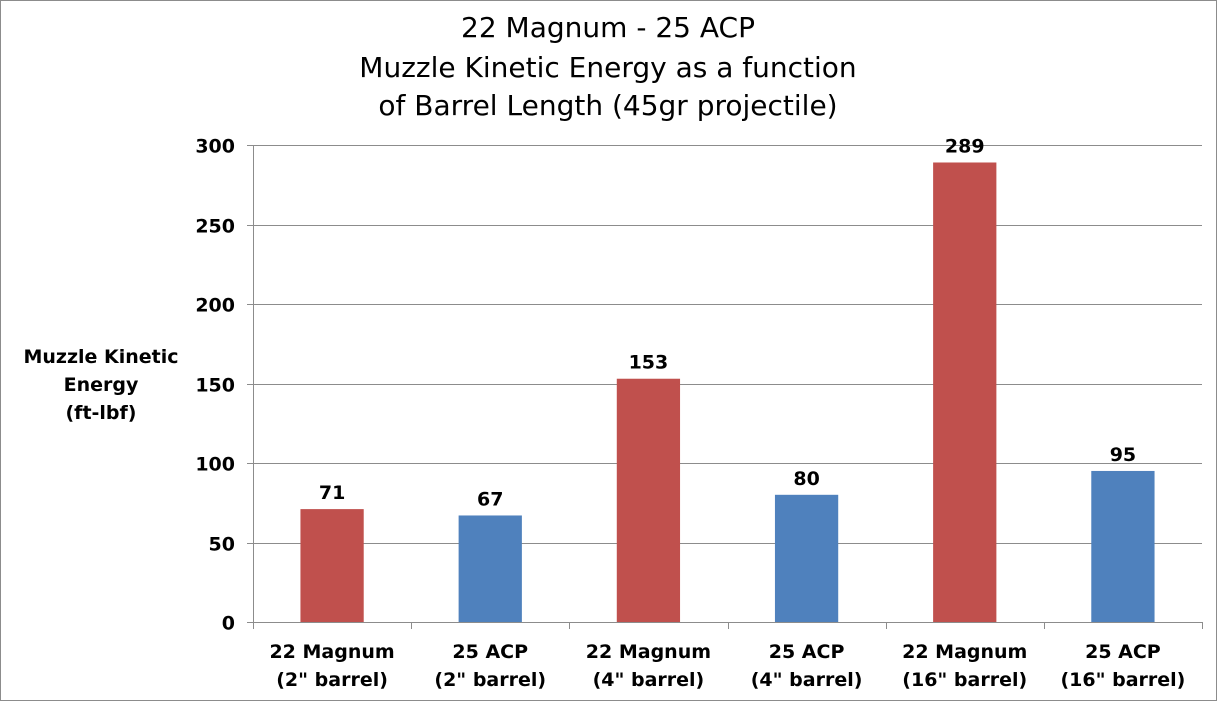 This screenshot has height=701, width=1217. What do you see at coordinates (215, 465) in the screenshot?
I see `y-tick-label: 100` at bounding box center [215, 465].